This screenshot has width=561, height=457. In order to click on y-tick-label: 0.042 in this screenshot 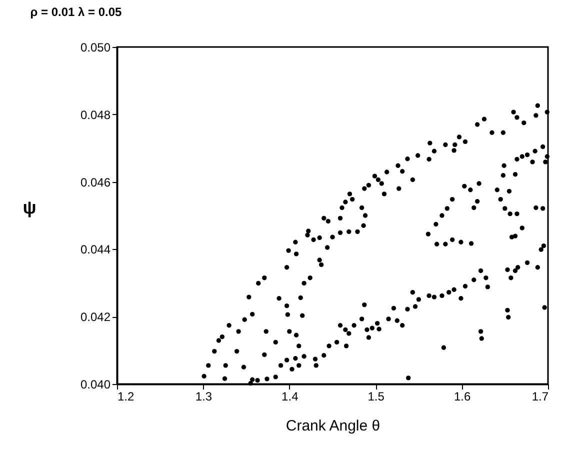, I will do `click(95, 317)`.